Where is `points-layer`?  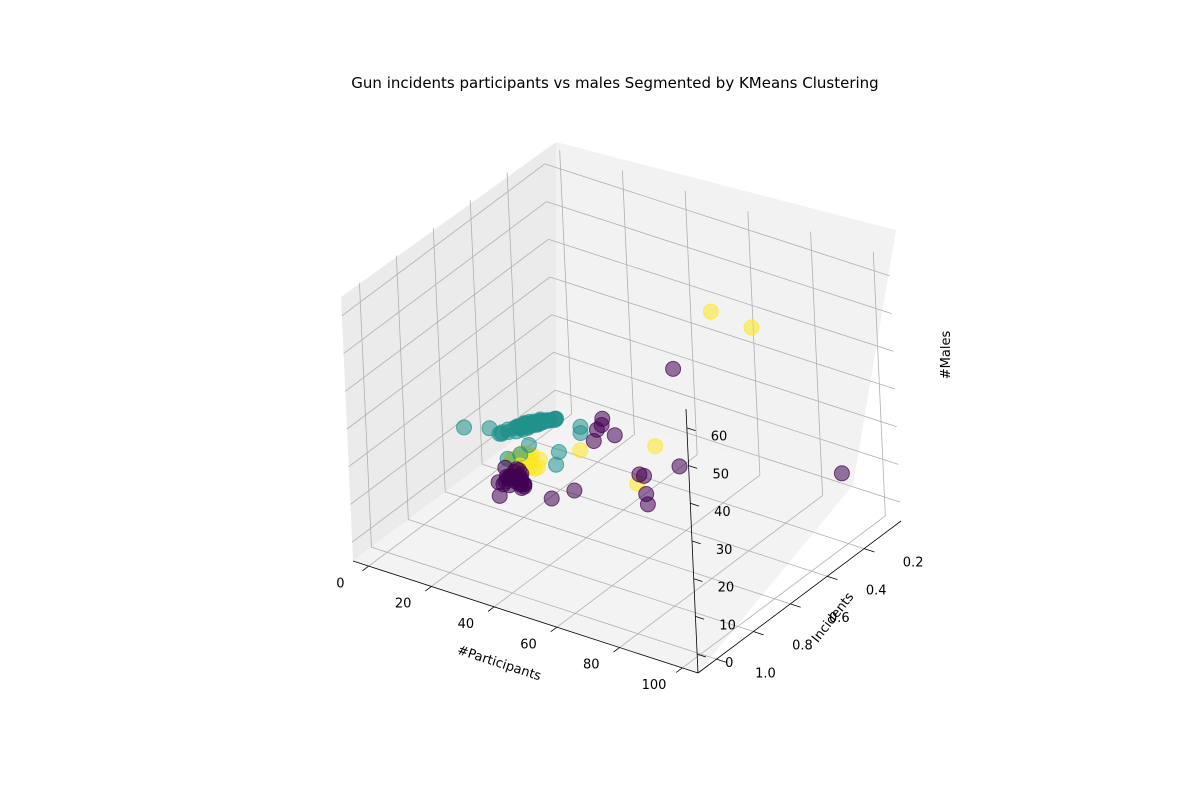
points-layer is located at coordinates (653, 408).